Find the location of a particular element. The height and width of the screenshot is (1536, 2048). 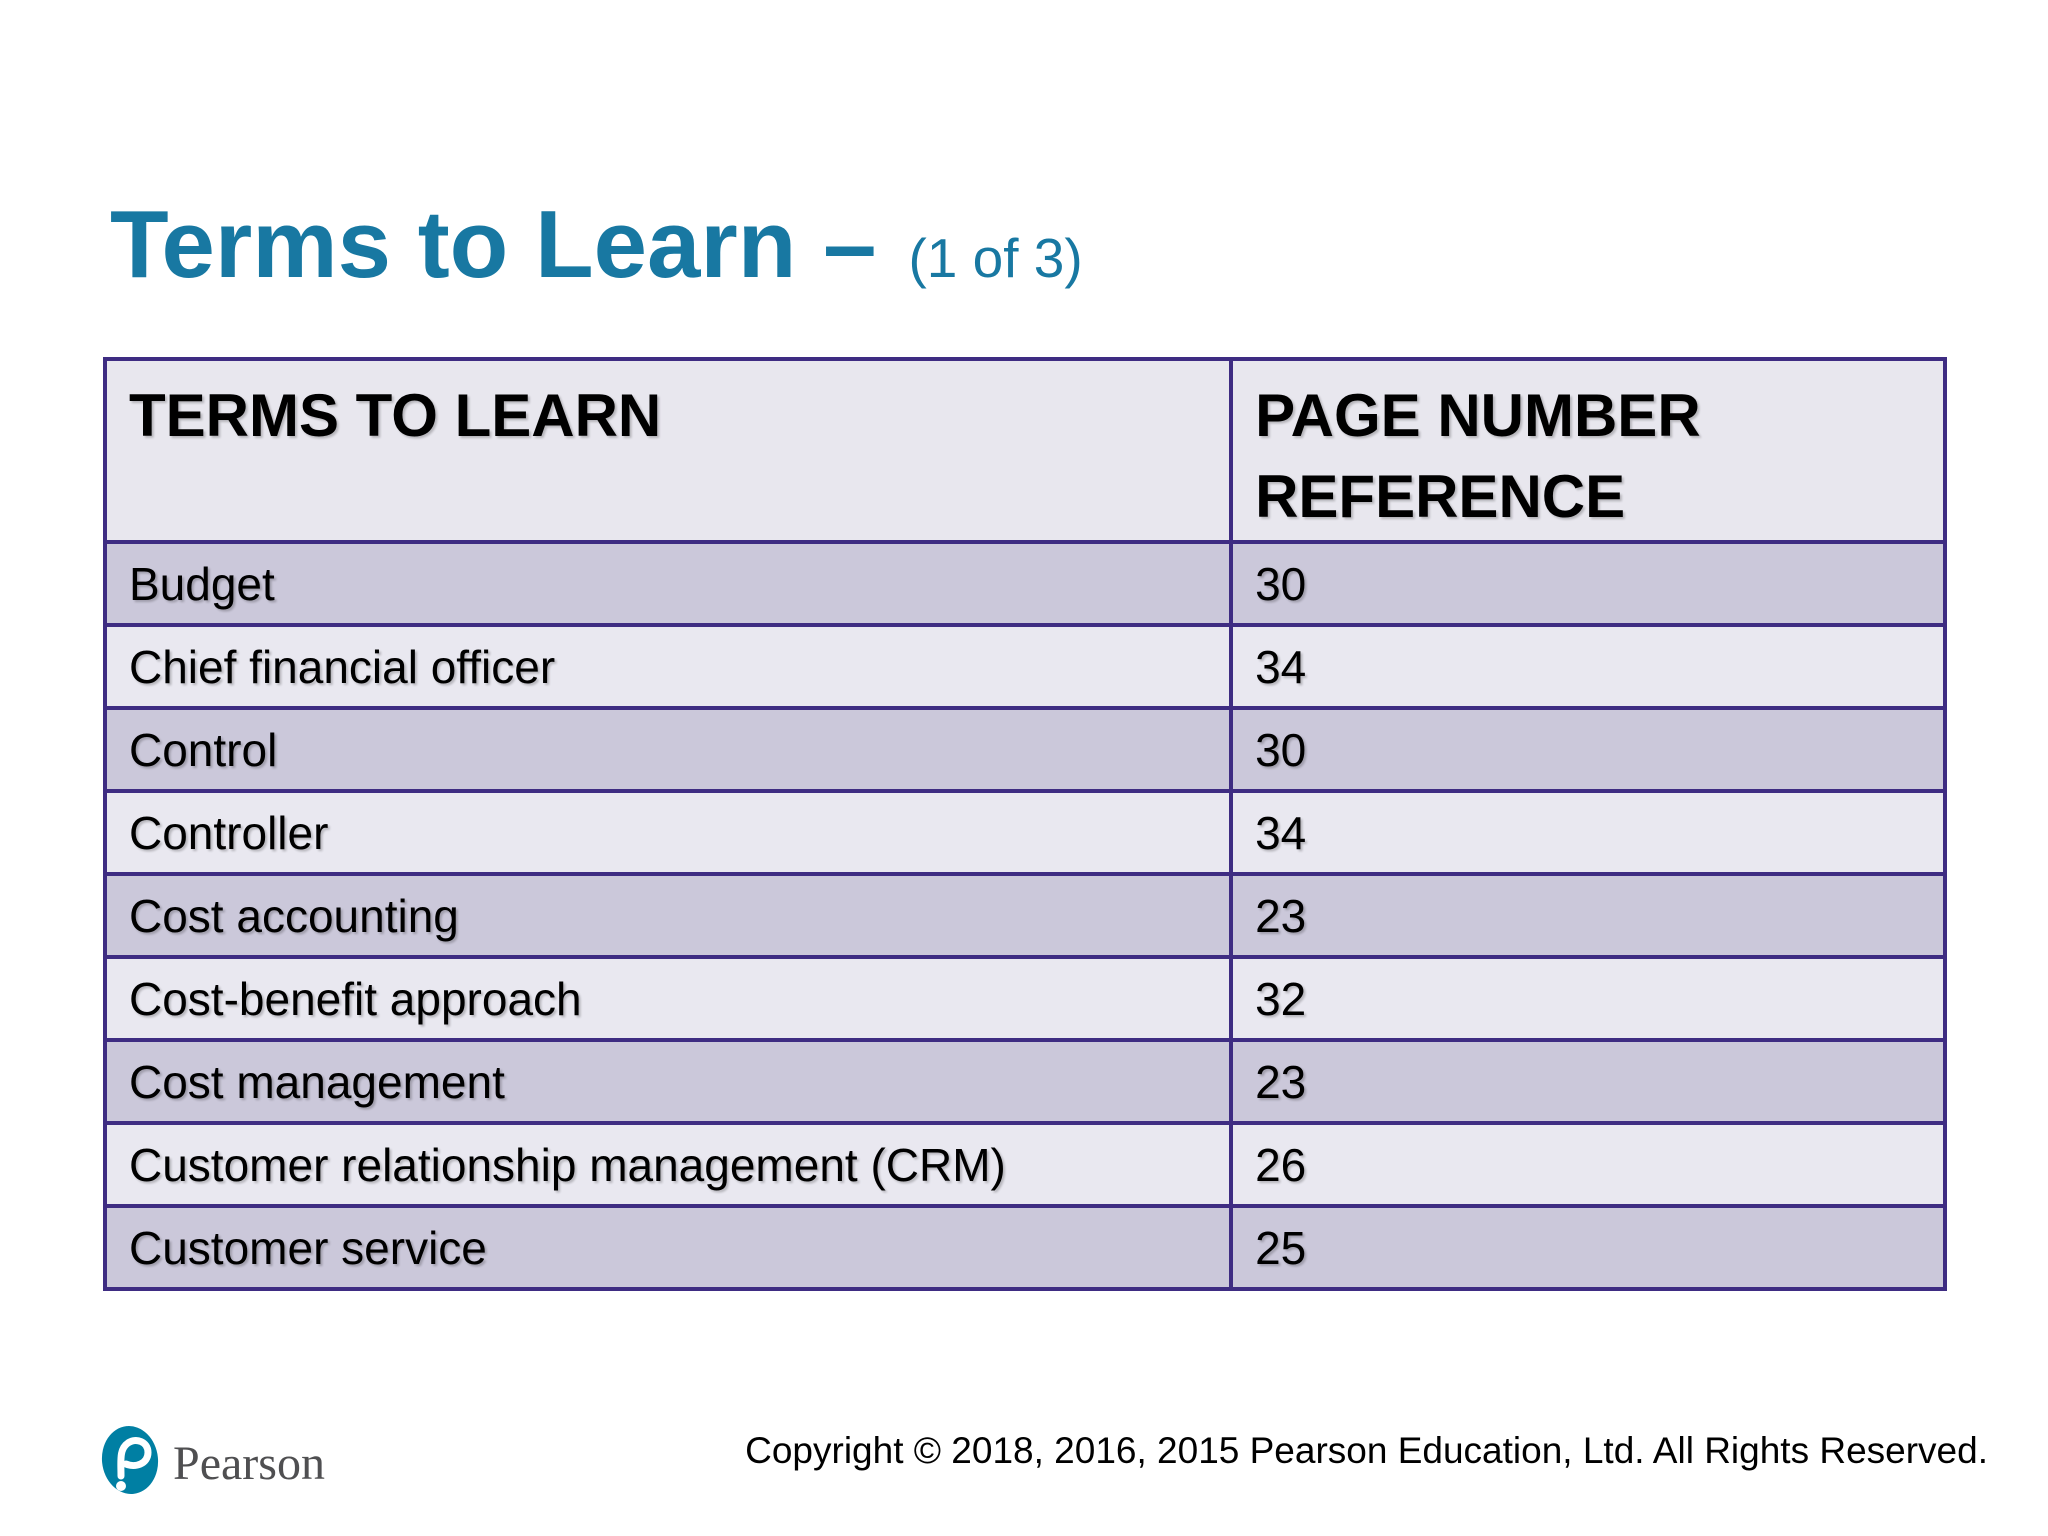

pearson-logo: Pearson is located at coordinates (213, 1460).